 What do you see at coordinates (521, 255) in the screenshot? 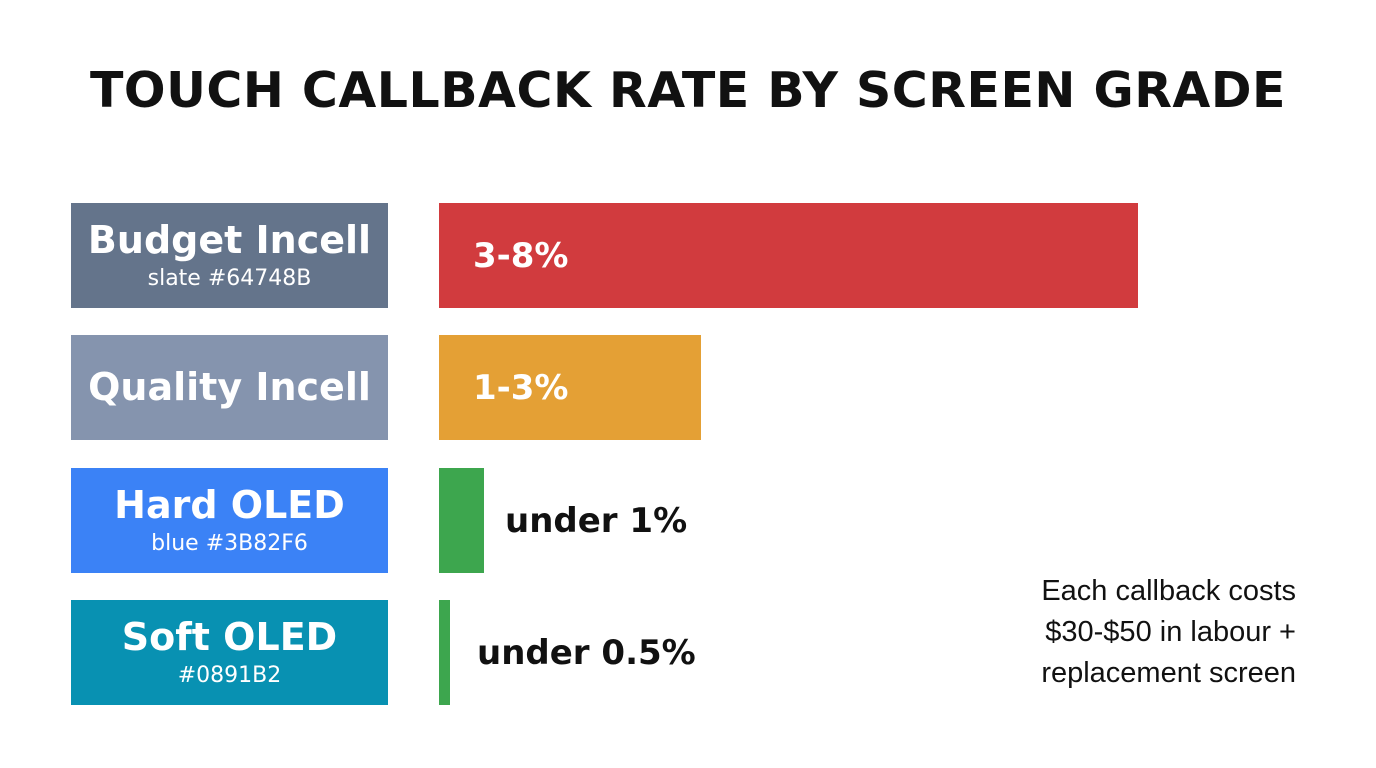
I see `bar-value-label: 3-8%` at bounding box center [521, 255].